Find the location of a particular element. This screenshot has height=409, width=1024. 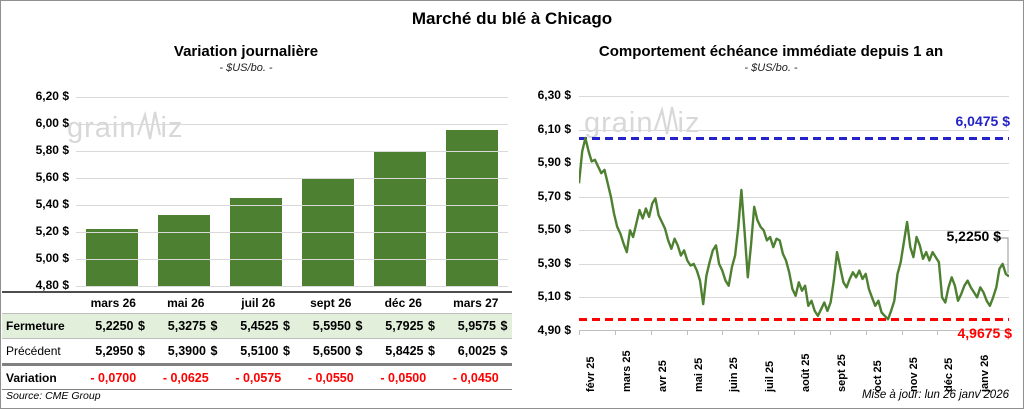

cell-number: 5,8425 is located at coordinates (404, 351).